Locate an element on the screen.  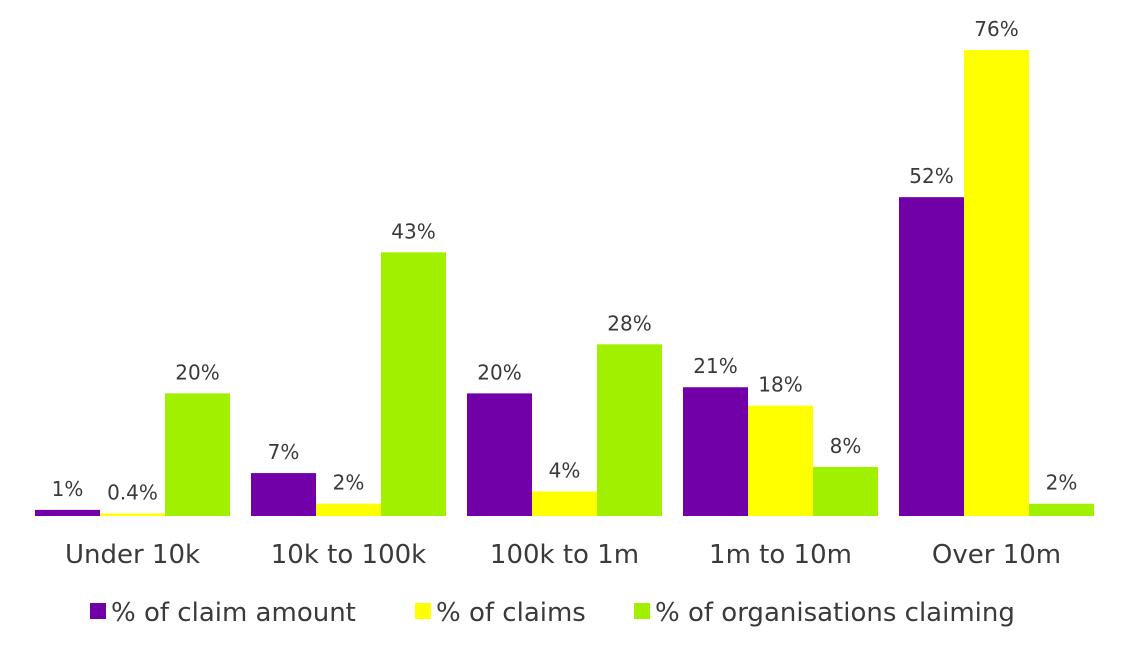
x-tick-label: 100k to 1m is located at coordinates (564, 555).